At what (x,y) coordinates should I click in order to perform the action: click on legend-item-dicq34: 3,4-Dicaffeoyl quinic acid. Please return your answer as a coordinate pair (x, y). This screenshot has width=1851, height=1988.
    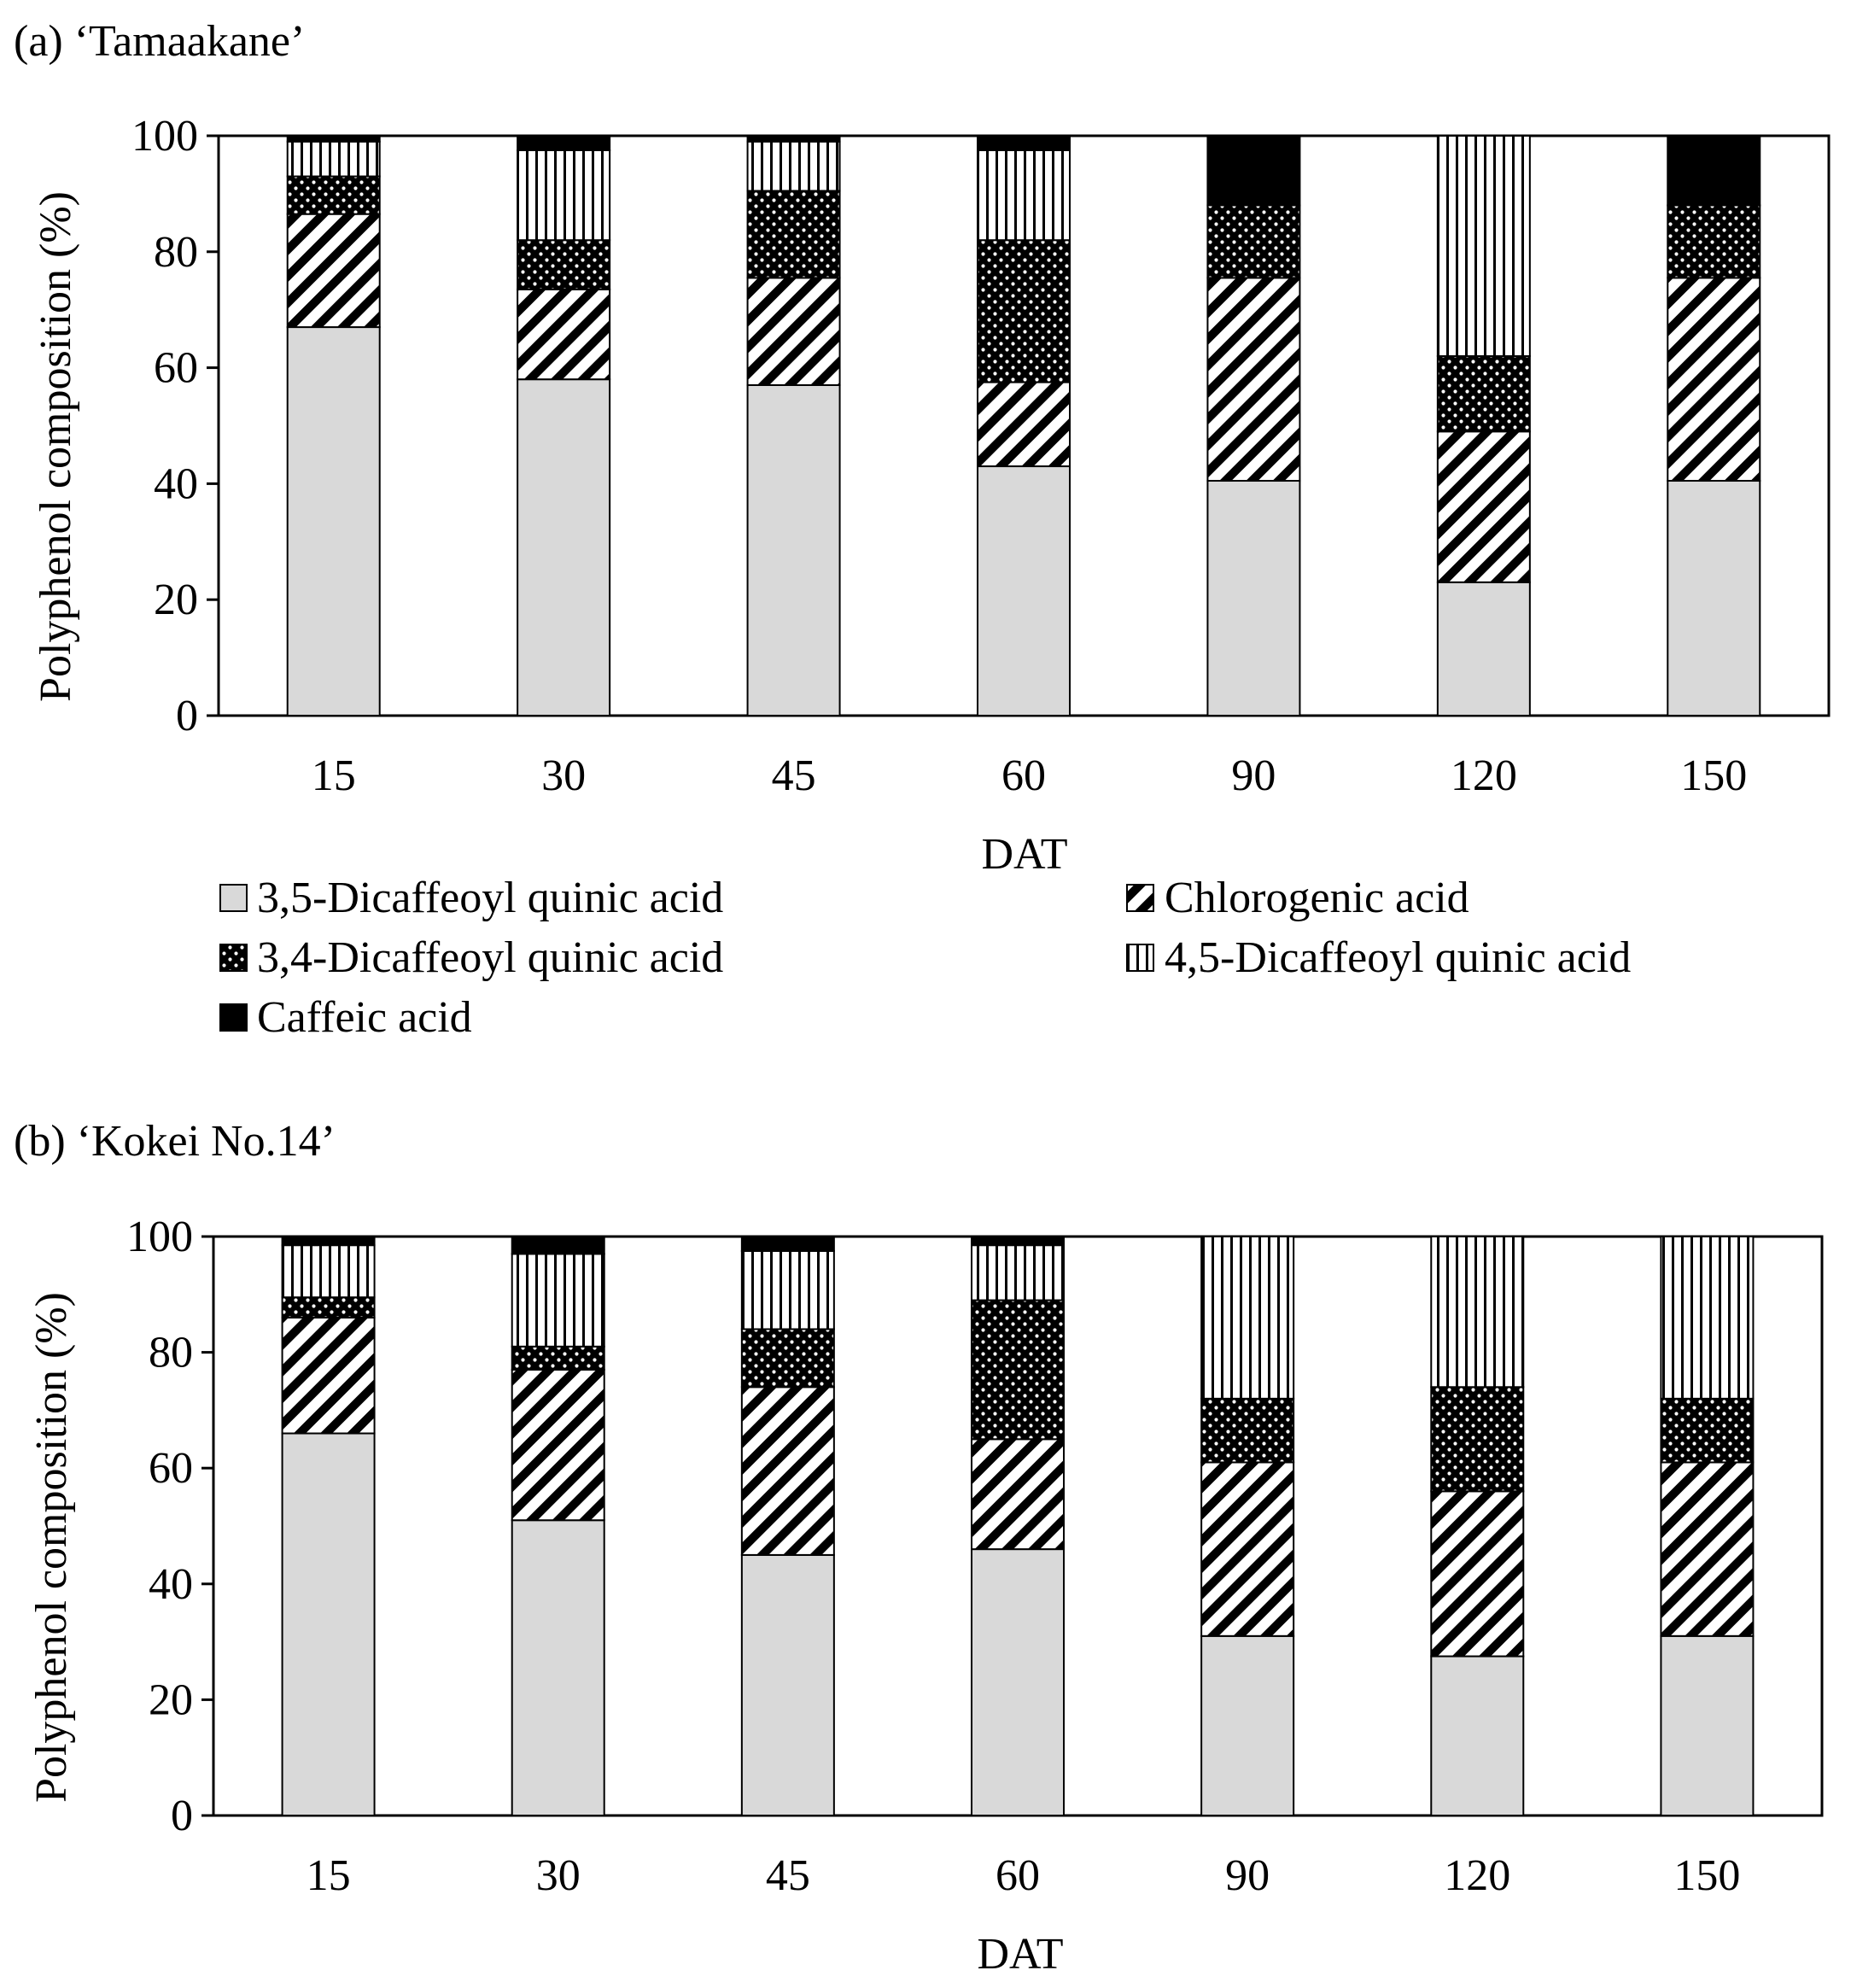
    Looking at the image, I should click on (471, 957).